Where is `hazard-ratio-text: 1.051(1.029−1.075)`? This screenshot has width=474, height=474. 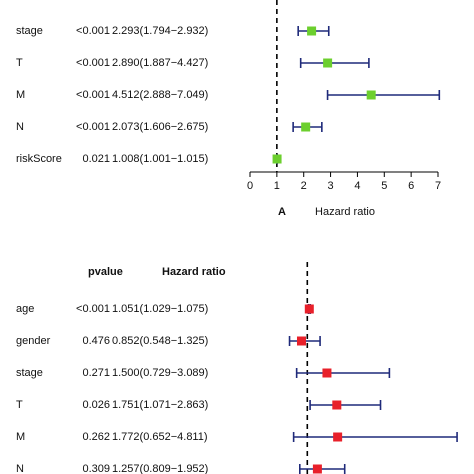
hazard-ratio-text: 1.051(1.029−1.075) is located at coordinates (160, 309).